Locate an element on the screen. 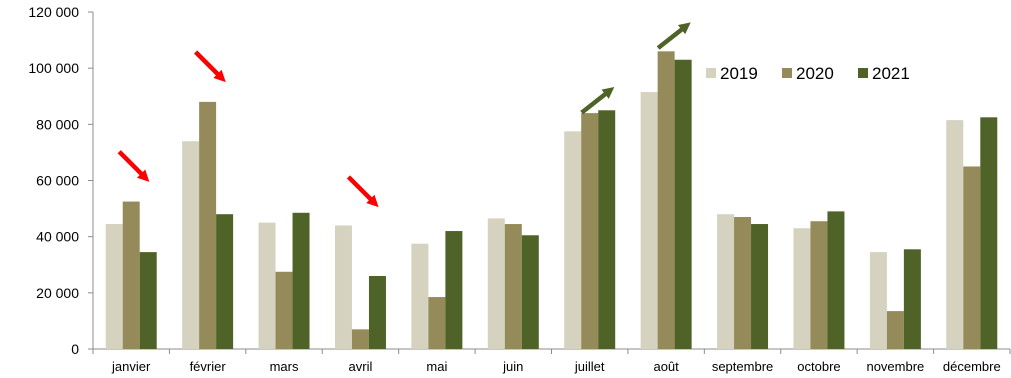 This screenshot has width=1011, height=378. bar-2019-septembre is located at coordinates (726, 281).